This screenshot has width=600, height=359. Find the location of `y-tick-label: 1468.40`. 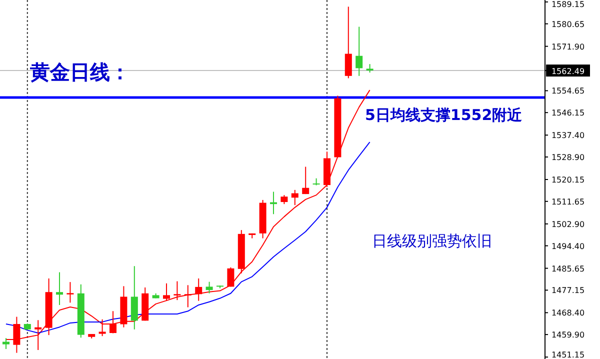

y-tick-label: 1468.40 is located at coordinates (568, 313).